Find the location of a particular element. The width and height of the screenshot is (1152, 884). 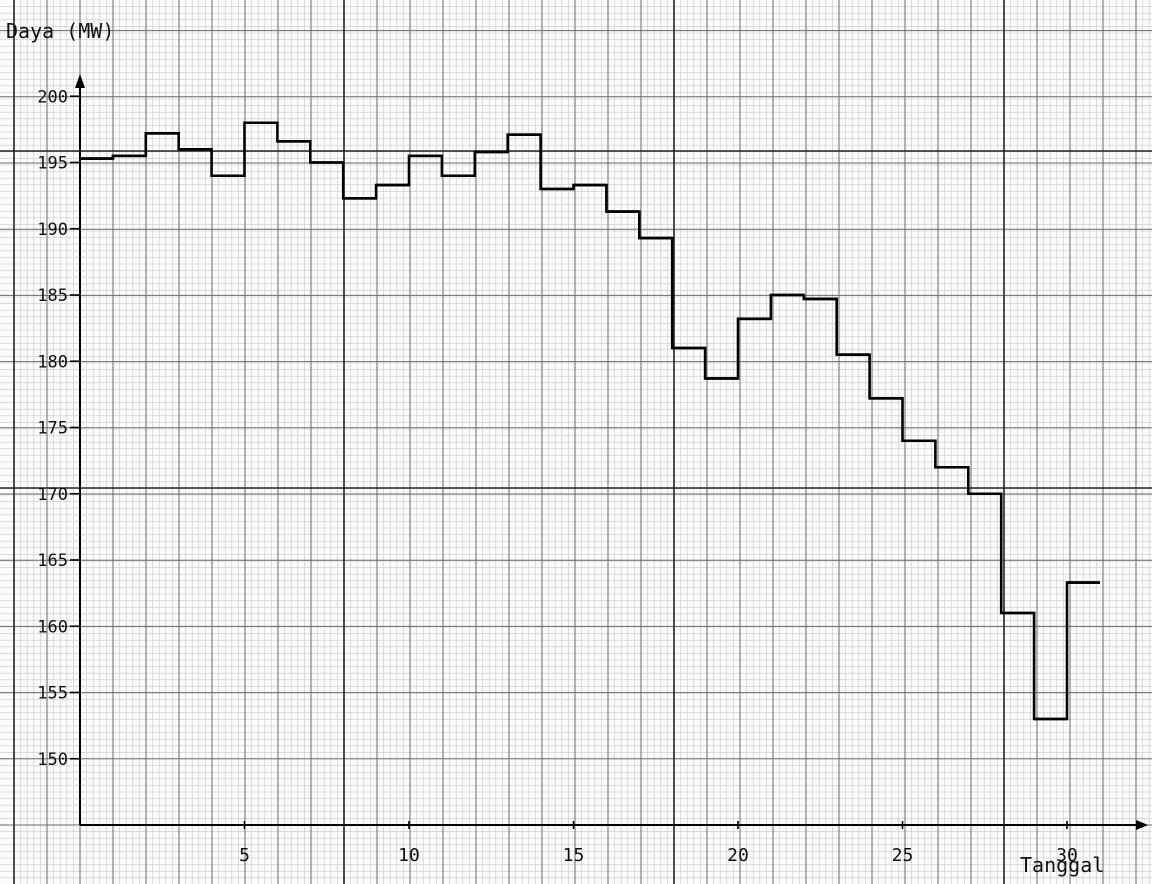

y-tick-labels: 150 155 160 165 170 175 180 185 190 195 200 is located at coordinates (58, 428).